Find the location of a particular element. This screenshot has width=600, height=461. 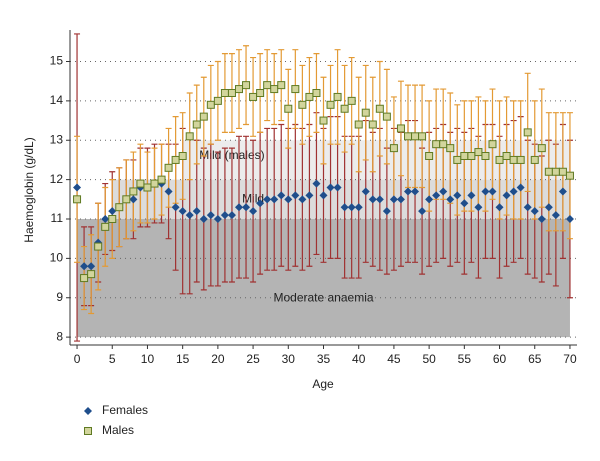

y-tick-label: 15 is located at coordinates (57, 61).